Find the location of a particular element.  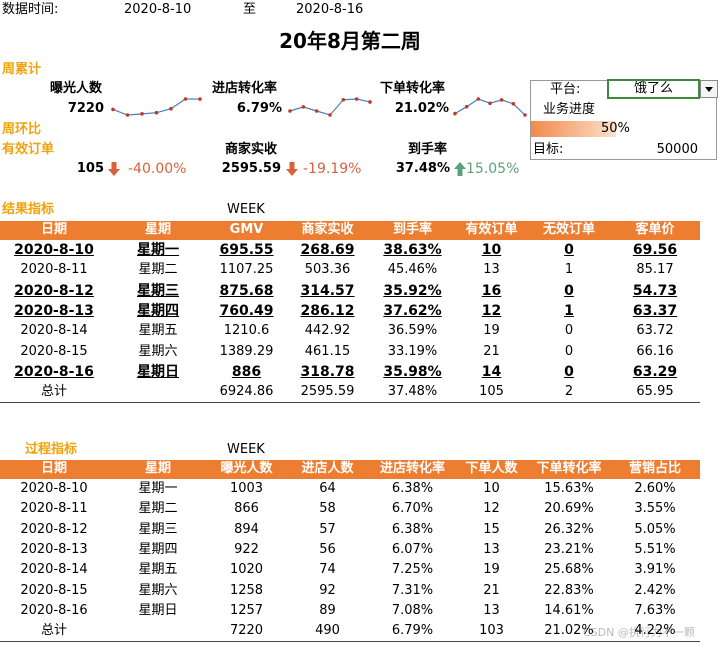

table-cell: 35.98% is located at coordinates (412, 371).